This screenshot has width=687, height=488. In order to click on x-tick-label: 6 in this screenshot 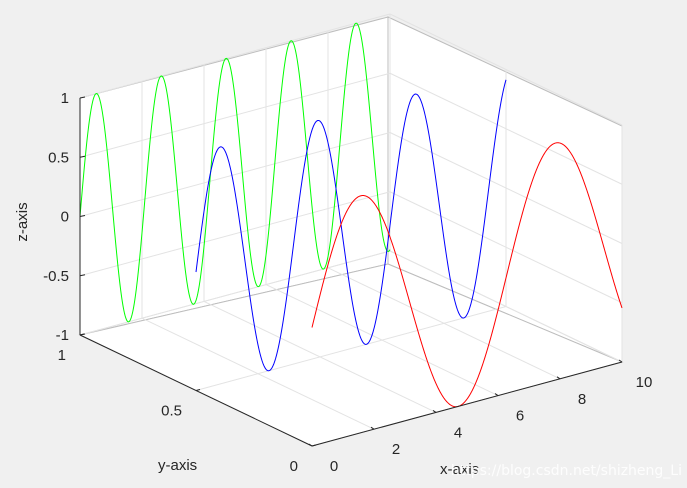, I will do `click(520, 416)`.